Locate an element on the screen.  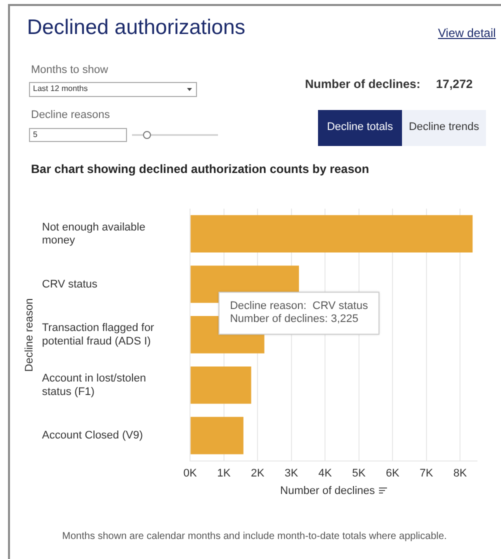
text: Decline totals is located at coordinates (360, 127).